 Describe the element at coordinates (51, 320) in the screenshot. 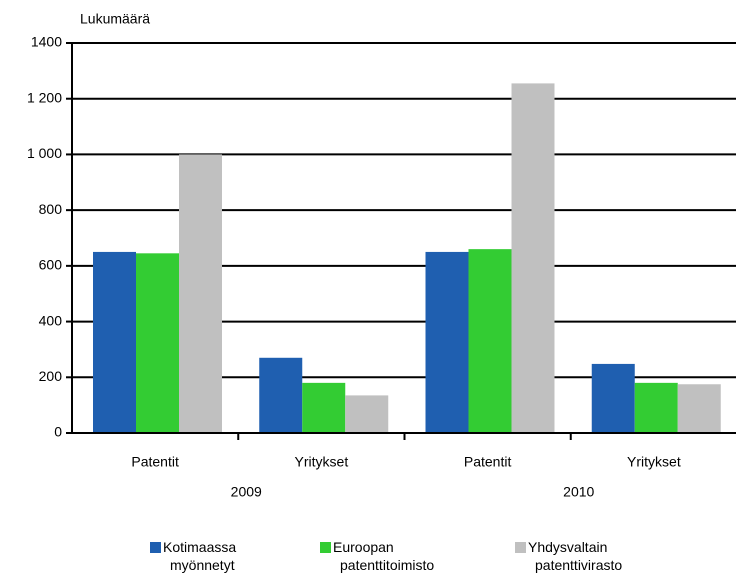

I see `y-tick-label: 400` at that location.